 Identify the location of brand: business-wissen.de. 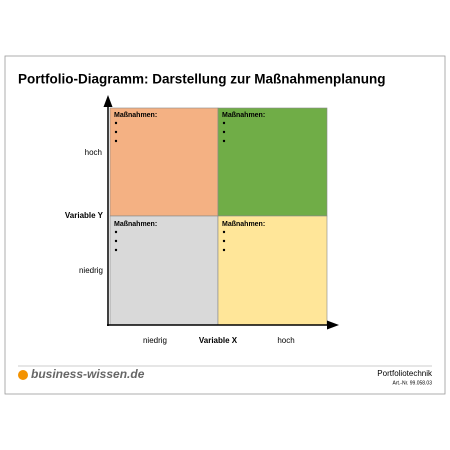
(88, 374).